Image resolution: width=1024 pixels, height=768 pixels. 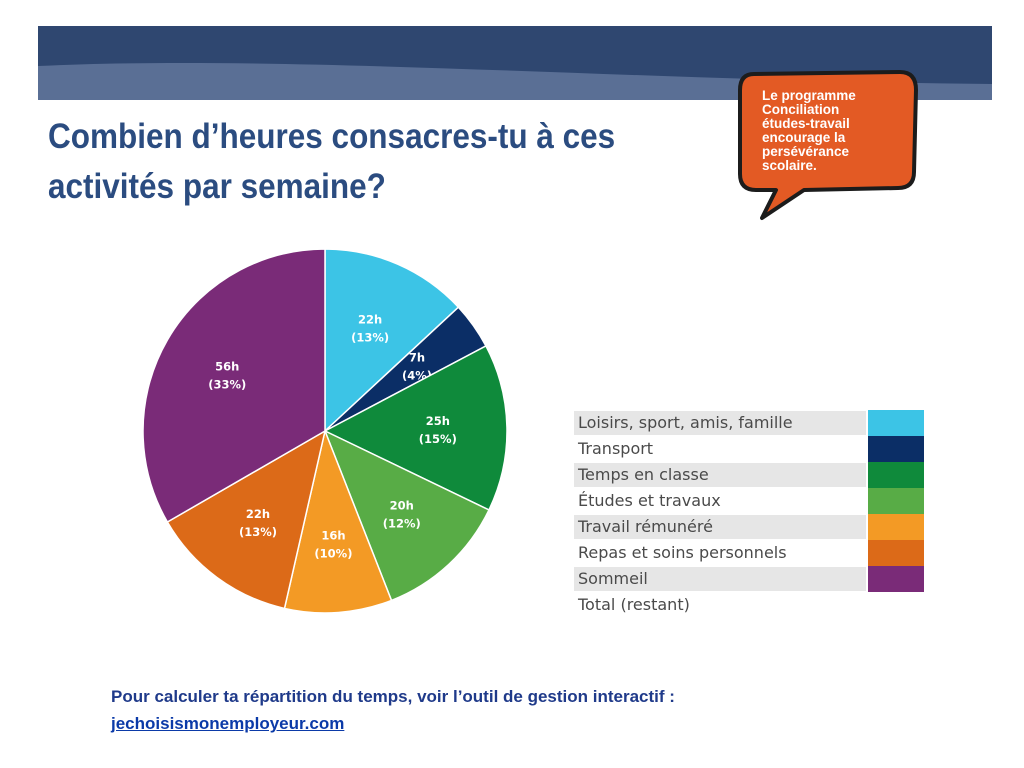 What do you see at coordinates (806, 151) in the screenshot?
I see `bubble-line: persévérance` at bounding box center [806, 151].